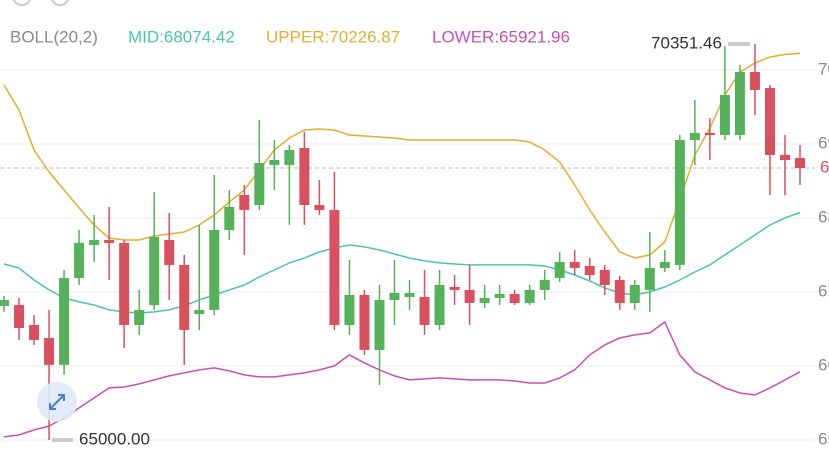 Image resolution: width=829 pixels, height=464 pixels. What do you see at coordinates (181, 36) in the screenshot?
I see `legend-entry: MID:68074.42` at bounding box center [181, 36].